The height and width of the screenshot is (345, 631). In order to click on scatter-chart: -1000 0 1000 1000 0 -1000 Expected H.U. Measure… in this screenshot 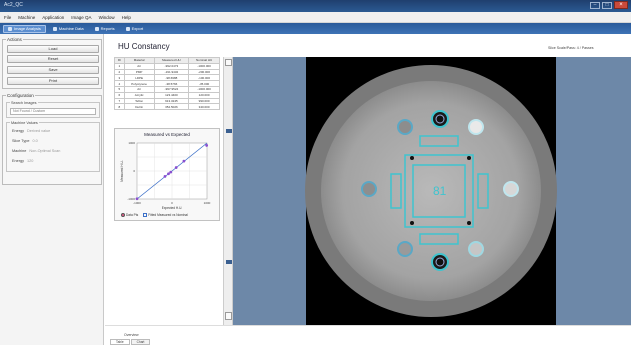, I will do `click(165, 175)`.